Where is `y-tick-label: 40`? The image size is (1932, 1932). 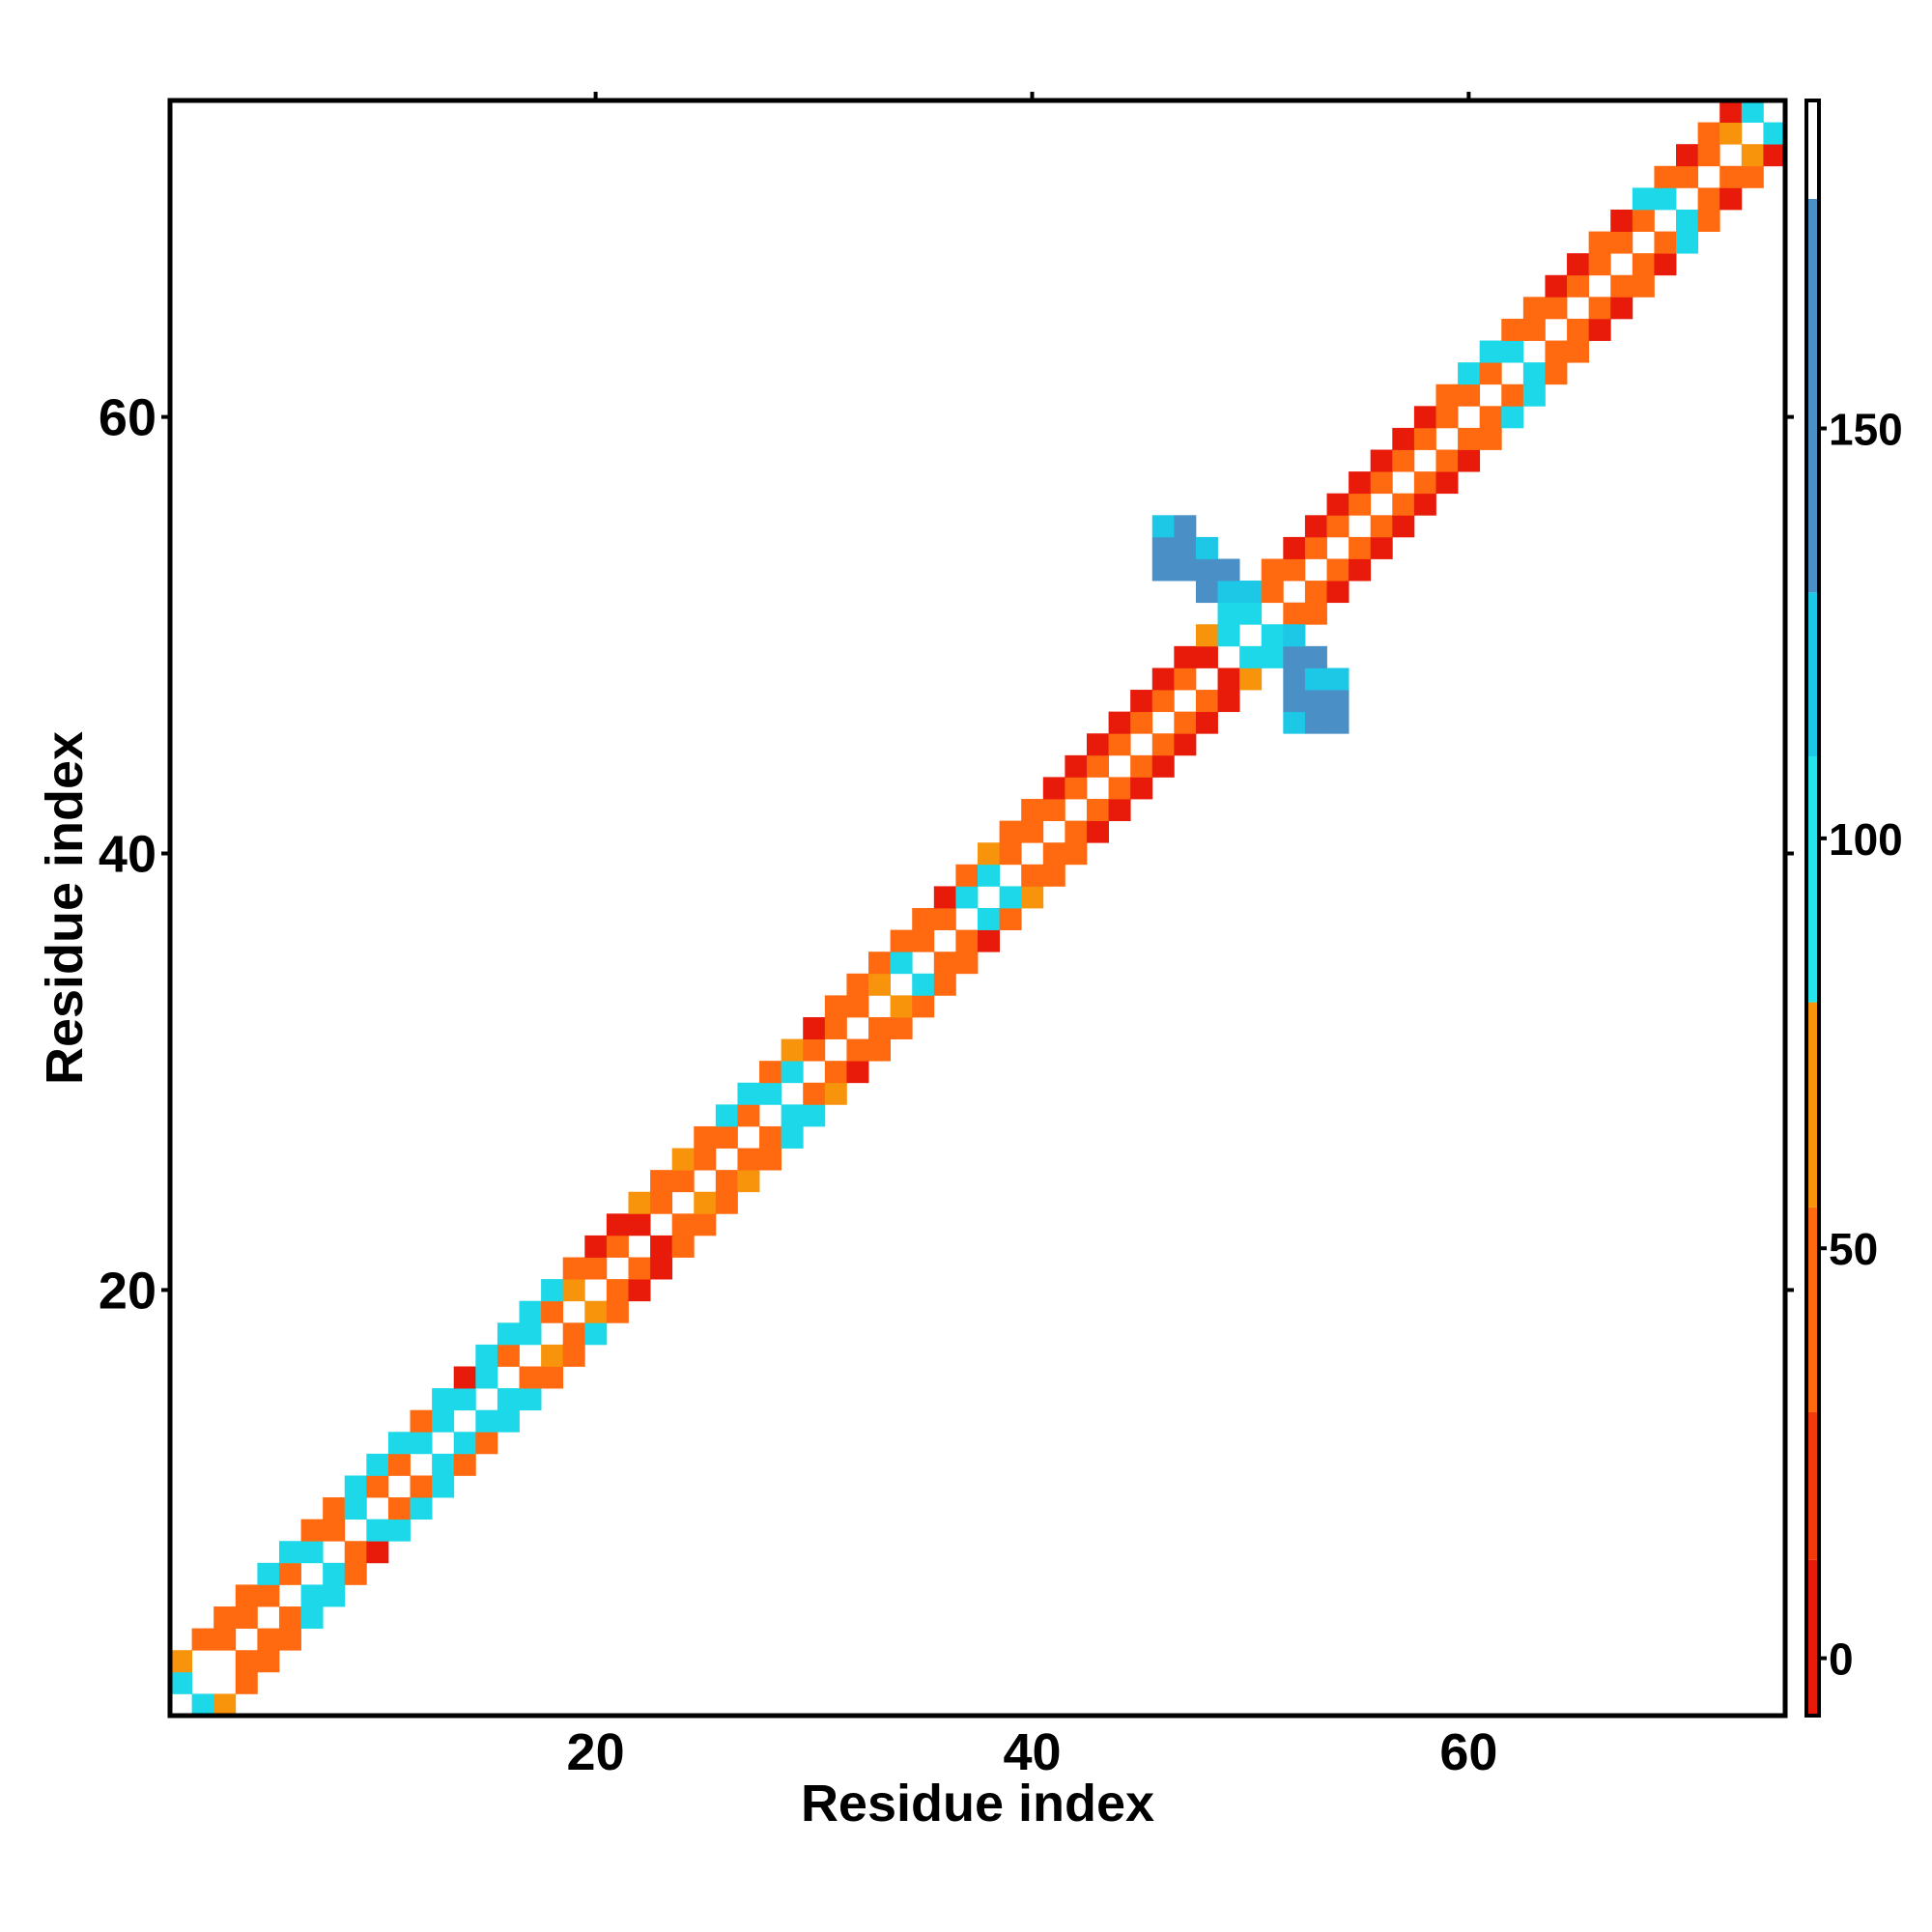 y-tick-label: 40 is located at coordinates (127, 855).